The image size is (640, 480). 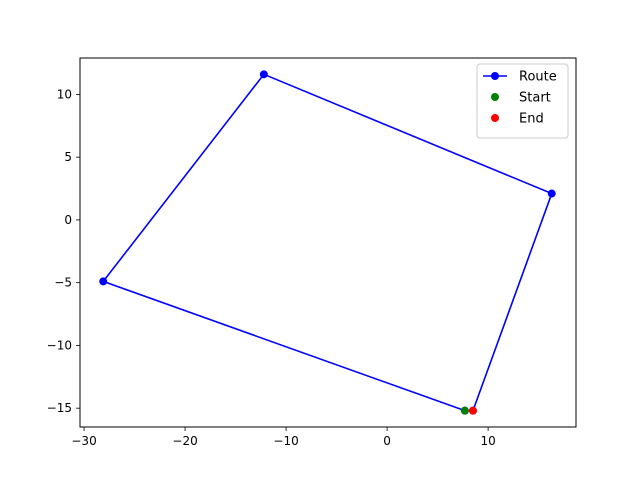 I want to click on y-tick-label: 0, so click(x=68, y=220).